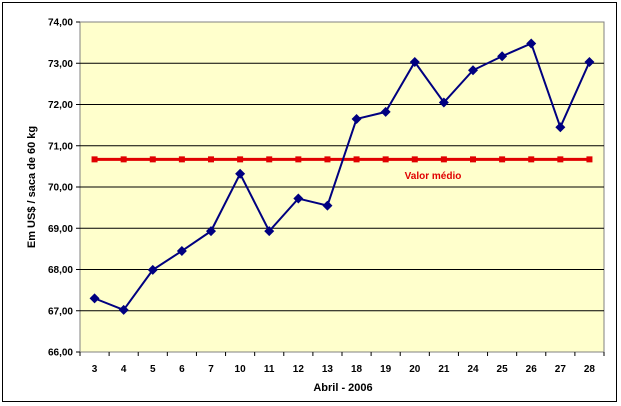  I want to click on x-tick-label: 28, so click(590, 369).